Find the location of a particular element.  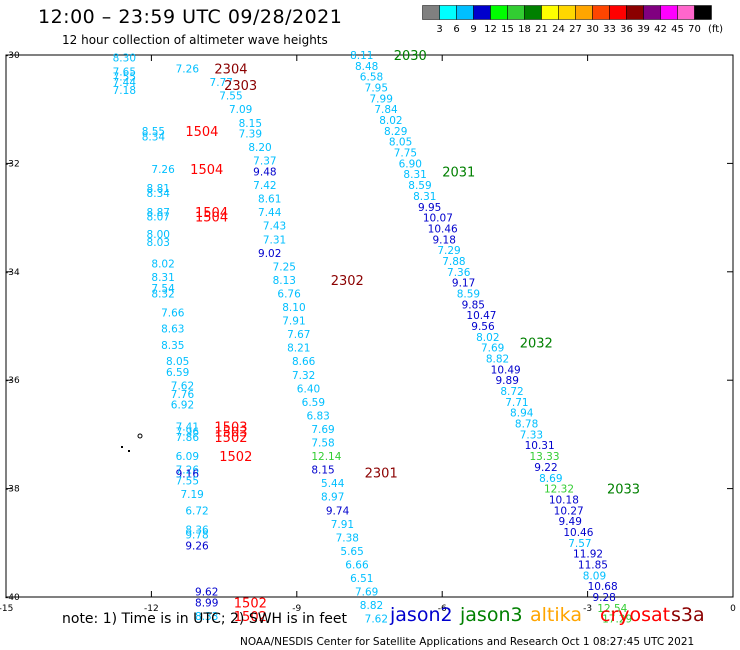

swh-value-label: 8.13 is located at coordinates (284, 281).